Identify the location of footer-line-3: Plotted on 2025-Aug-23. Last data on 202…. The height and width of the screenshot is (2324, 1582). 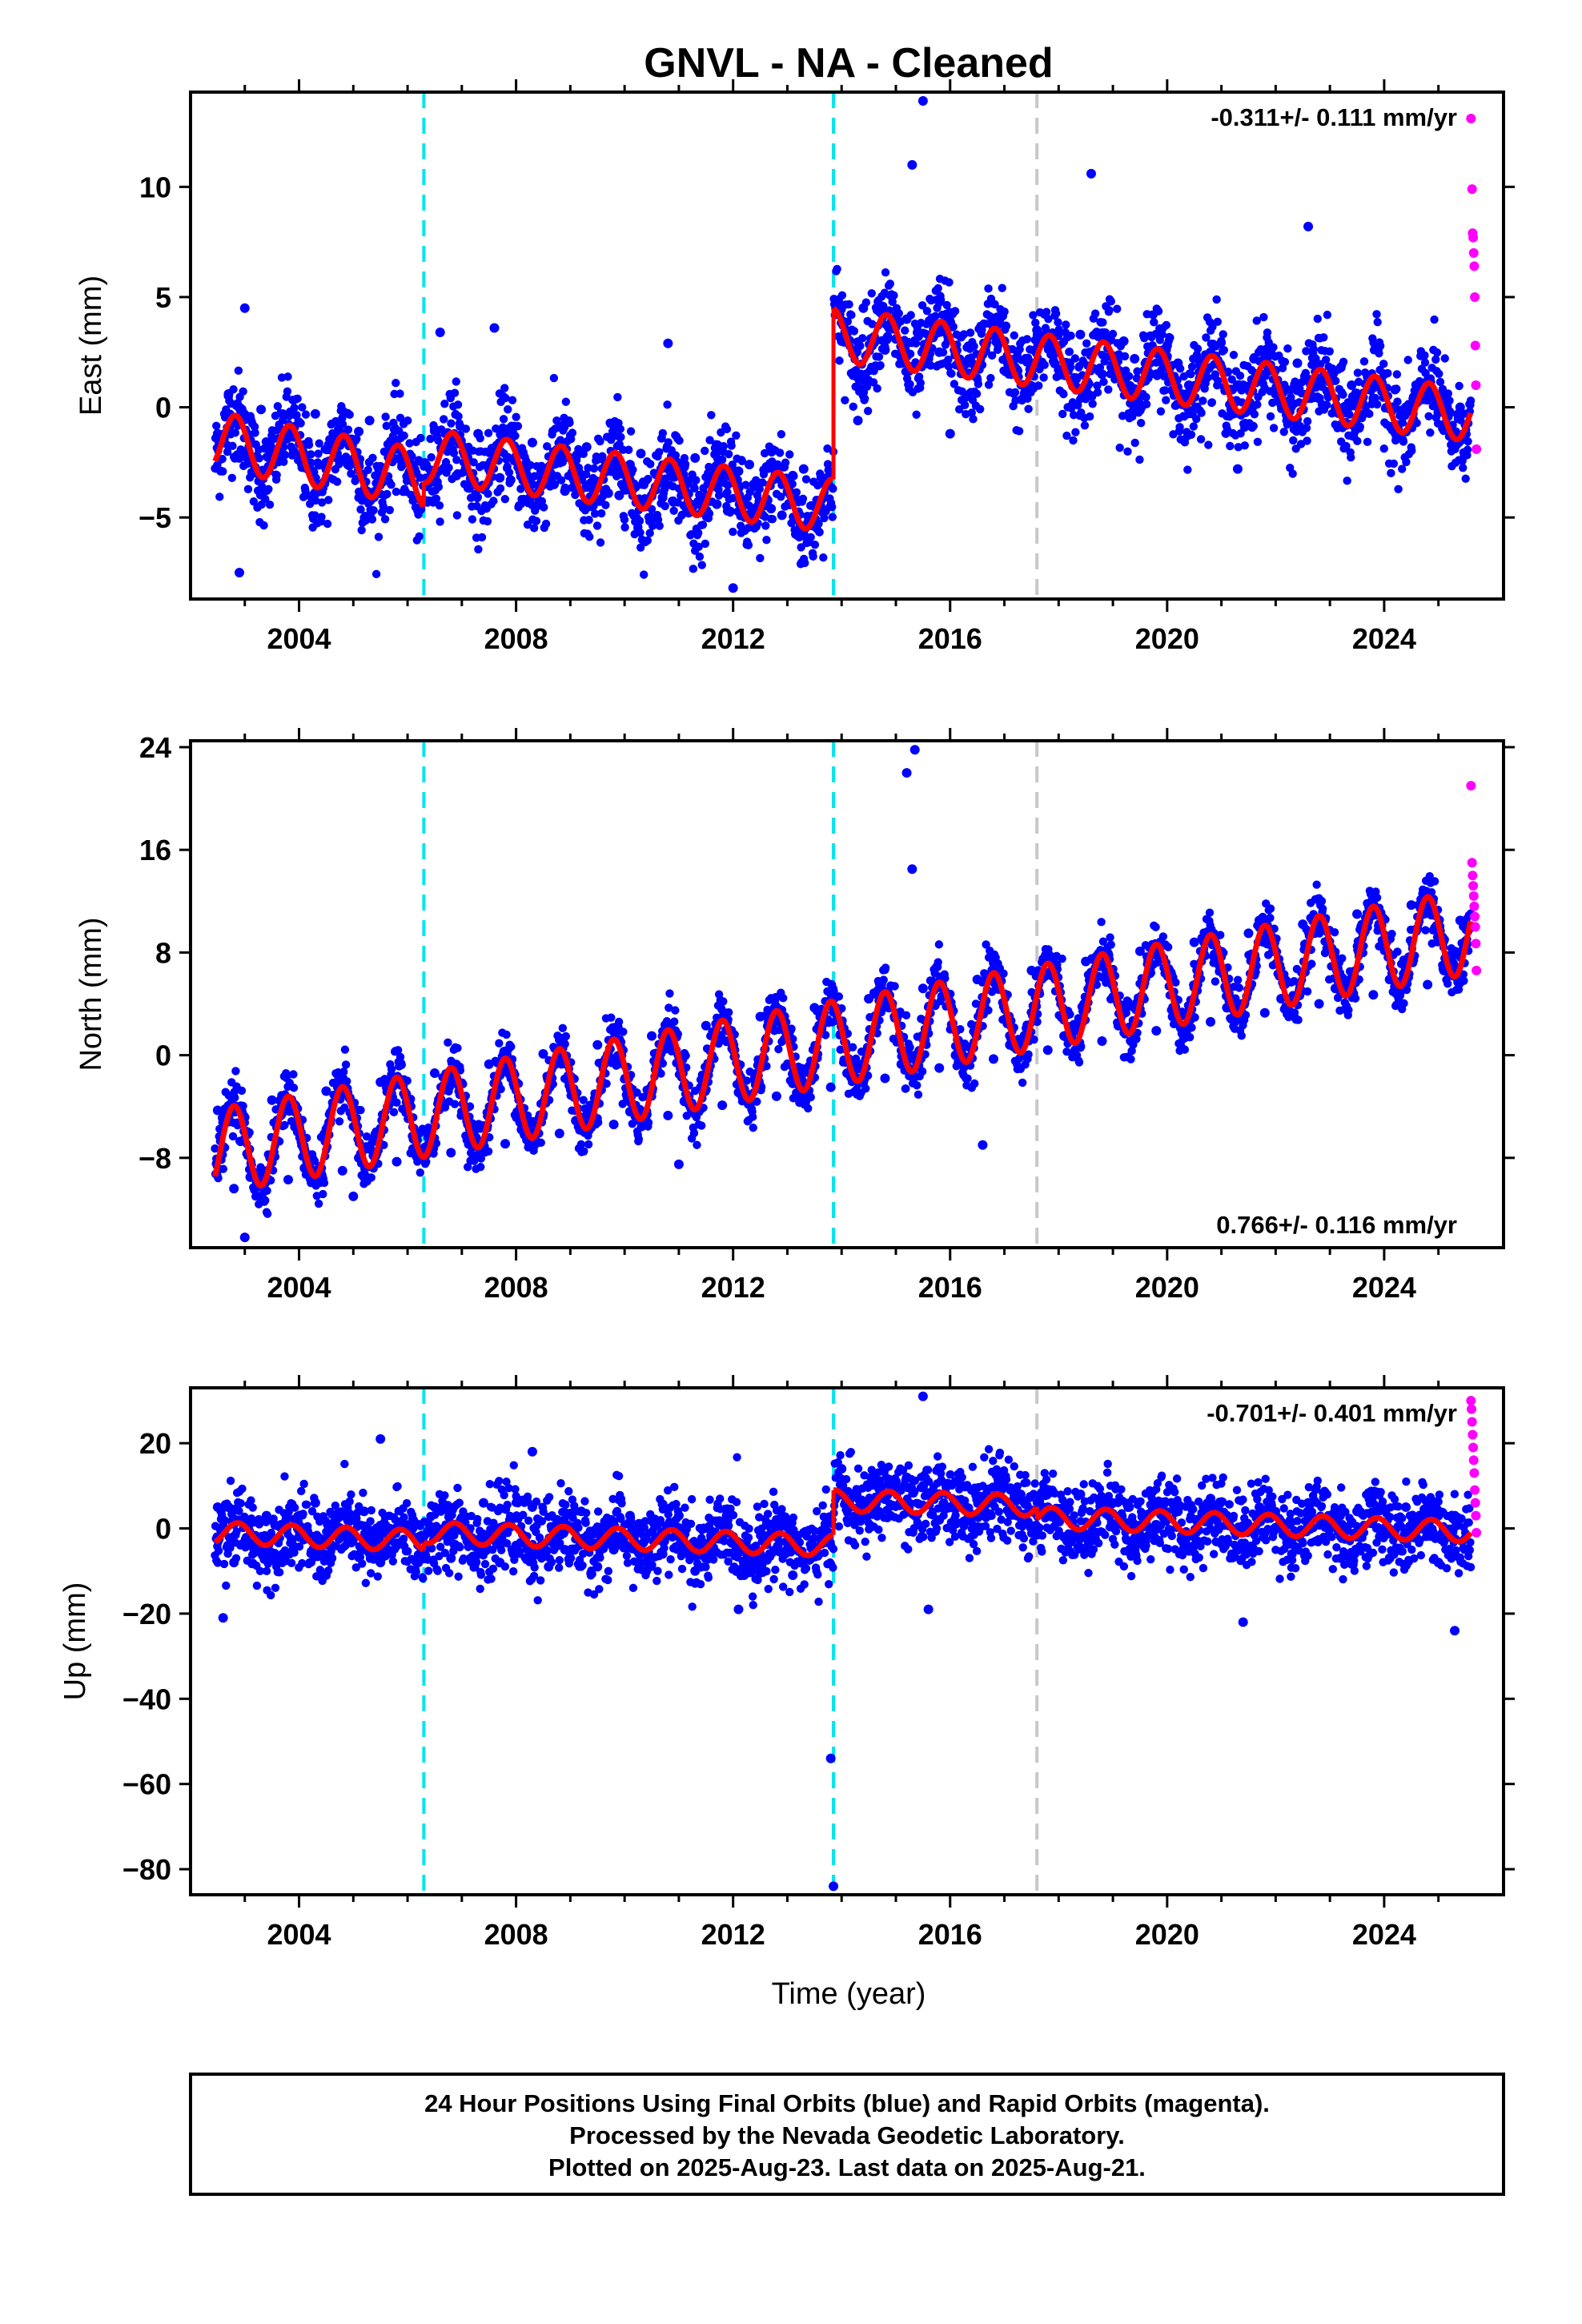
(847, 2167).